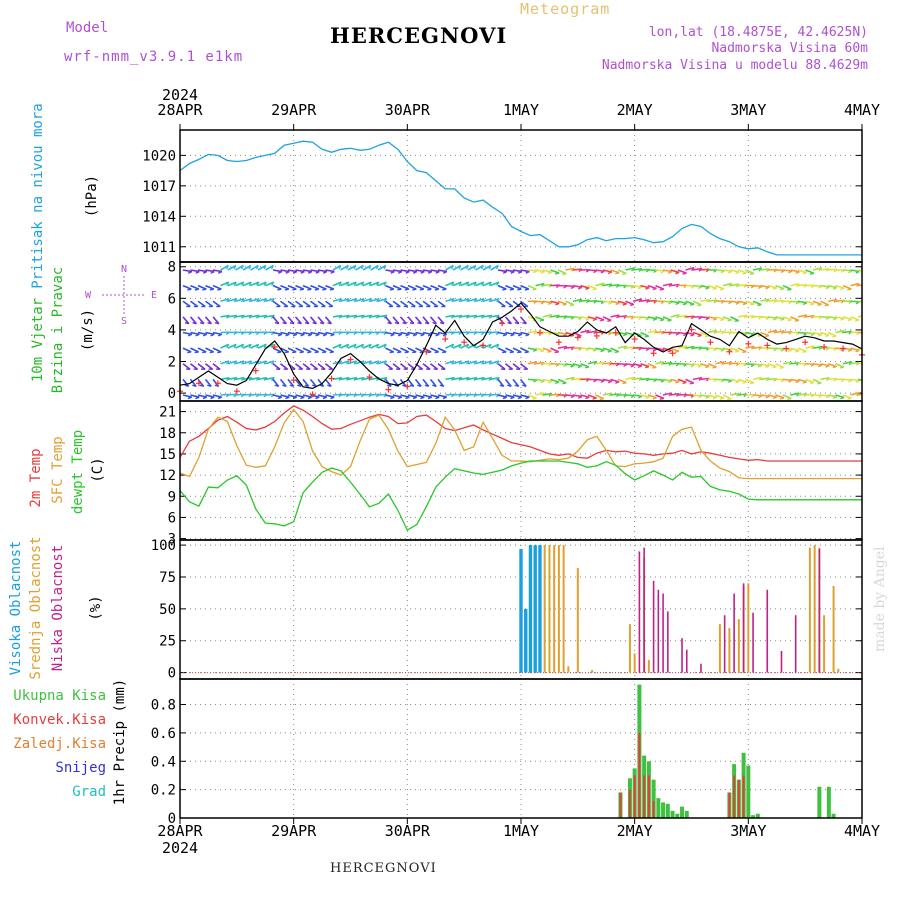 The height and width of the screenshot is (900, 900). Describe the element at coordinates (748, 110) in the screenshot. I see `x-date-label-top: 3MAY` at that location.